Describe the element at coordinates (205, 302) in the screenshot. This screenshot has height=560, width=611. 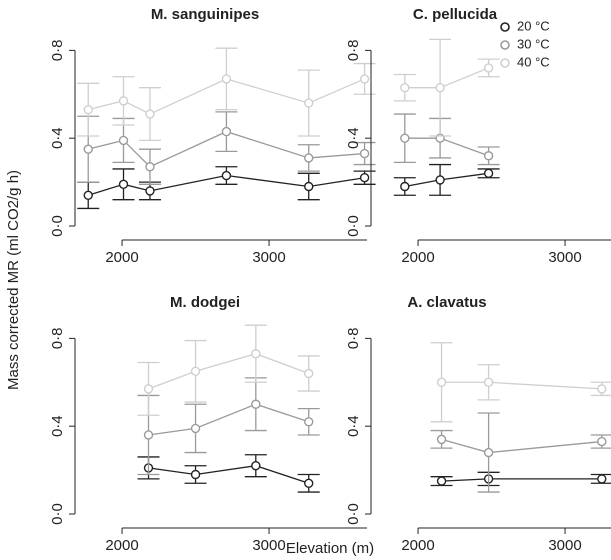
I see `panel-title: M. dodgei` at that location.